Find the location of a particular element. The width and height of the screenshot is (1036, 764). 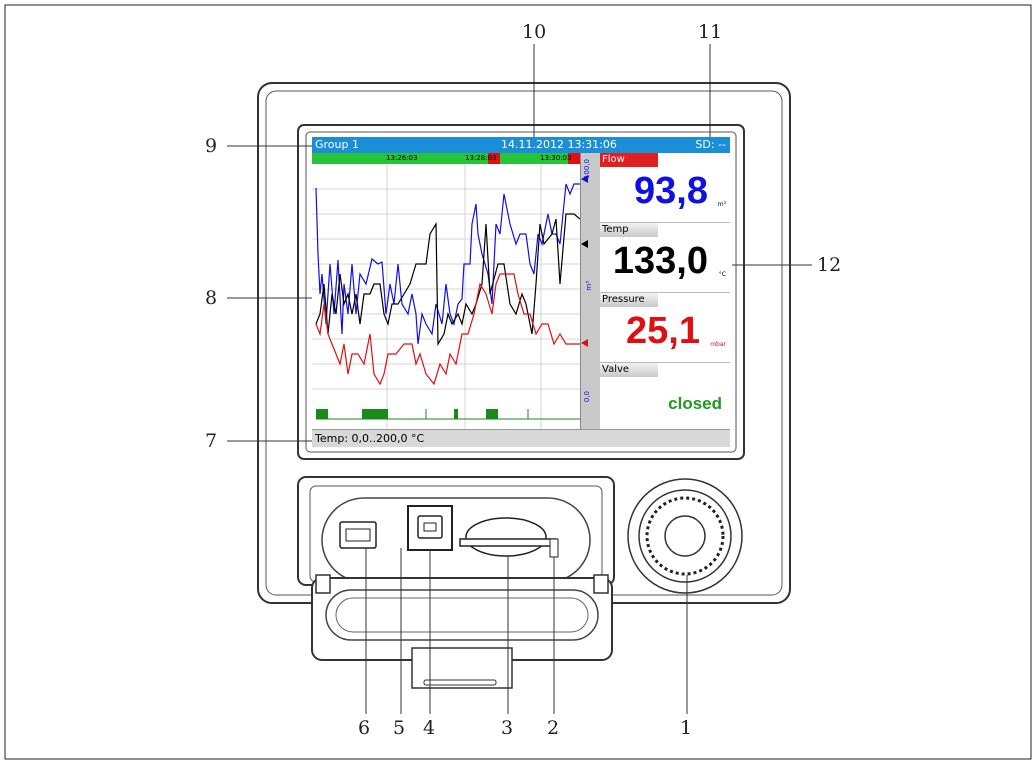

scale-min: 0,0 is located at coordinates (587, 397).